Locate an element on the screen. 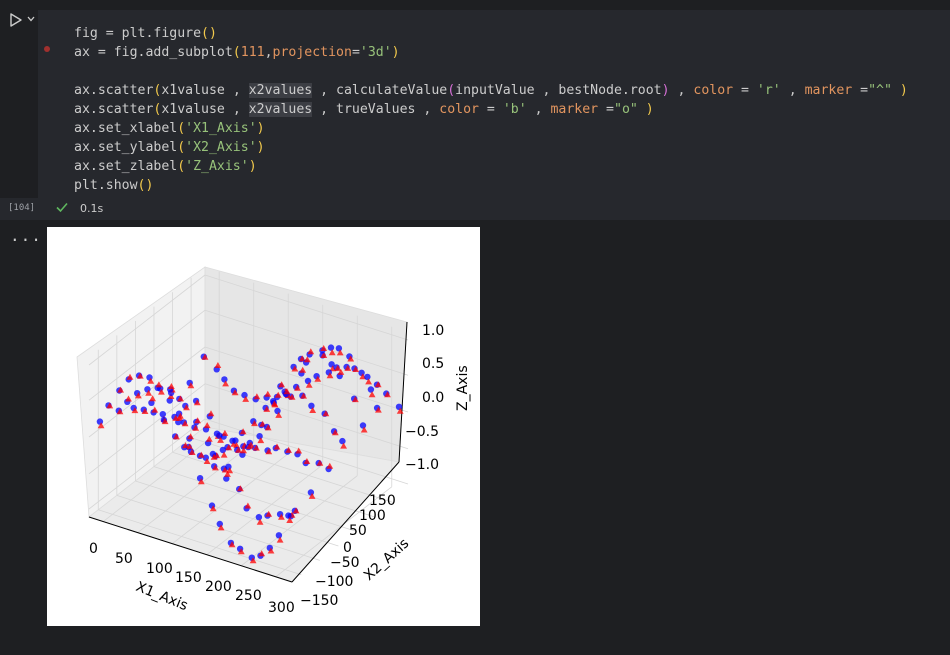  run-cell-icon is located at coordinates (16, 20).